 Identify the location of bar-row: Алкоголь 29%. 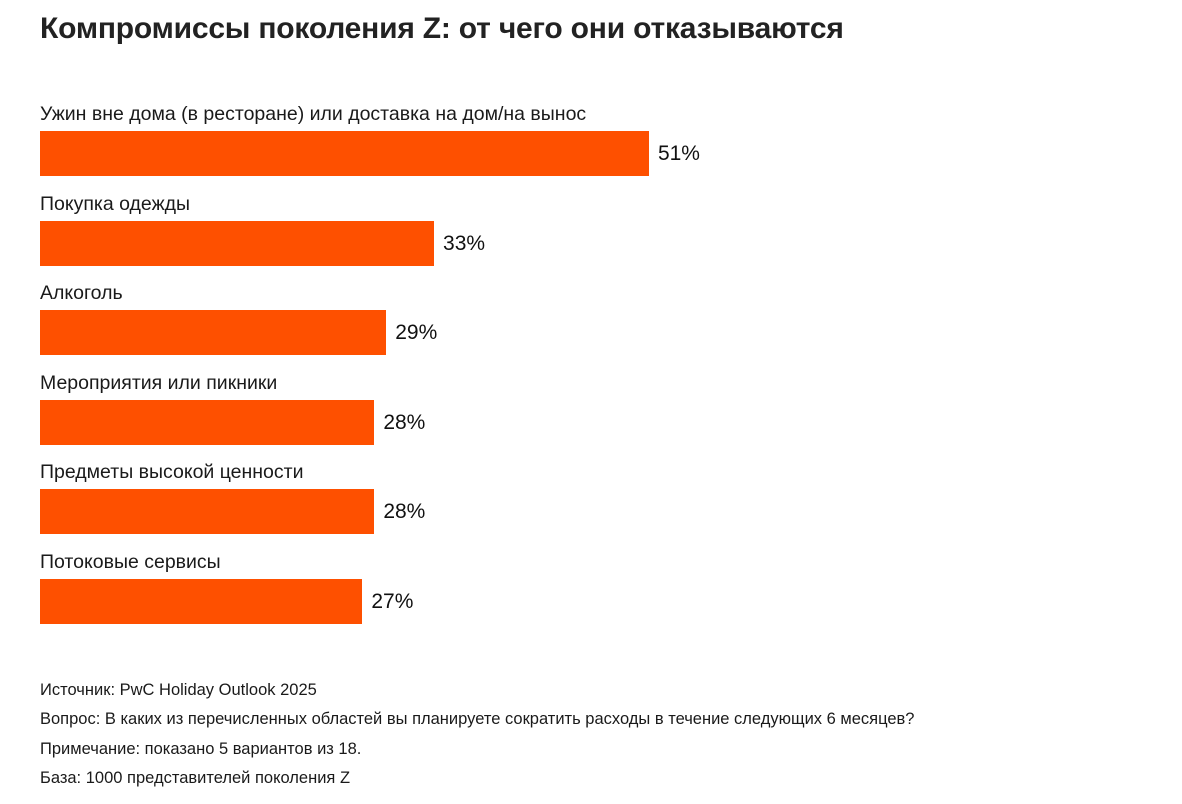
(590, 322).